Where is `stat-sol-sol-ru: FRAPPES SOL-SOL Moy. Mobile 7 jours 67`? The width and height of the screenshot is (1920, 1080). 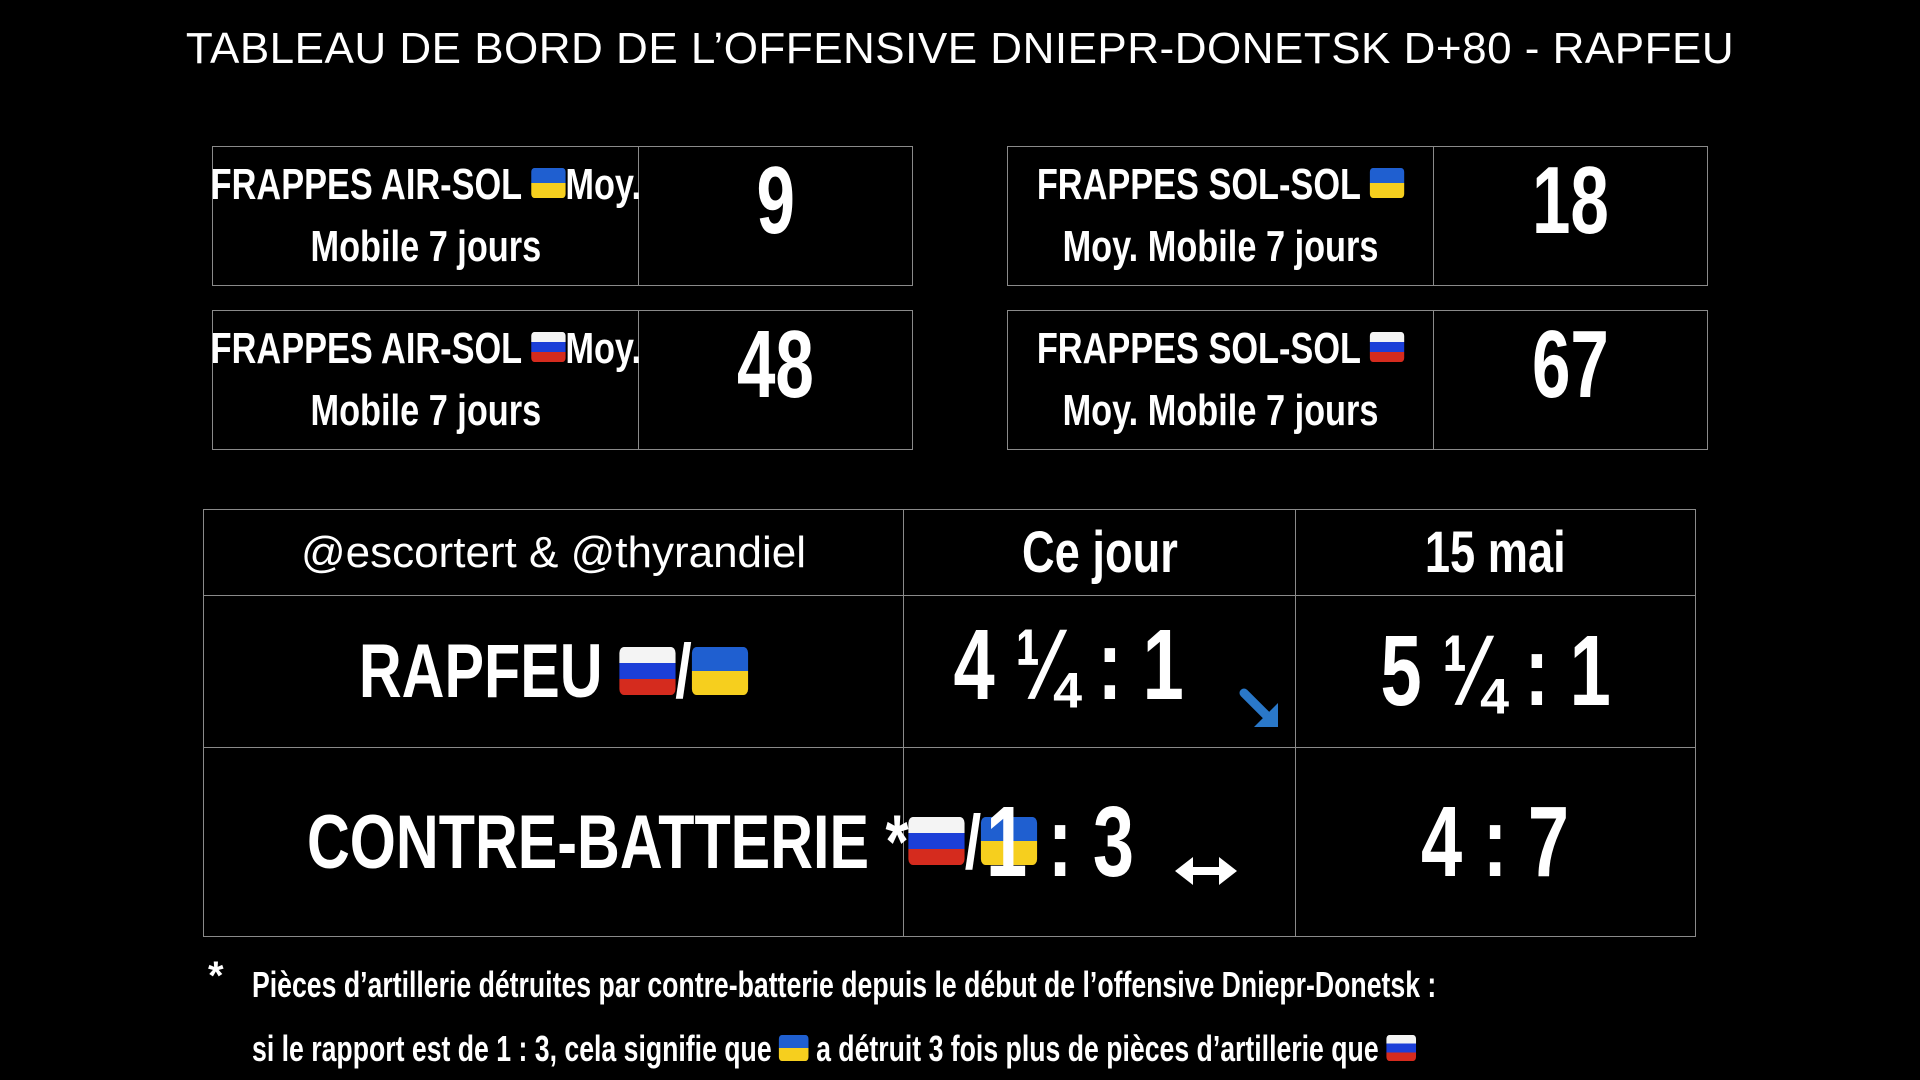 stat-sol-sol-ru: FRAPPES SOL-SOL Moy. Mobile 7 jours 67 is located at coordinates (1357, 380).